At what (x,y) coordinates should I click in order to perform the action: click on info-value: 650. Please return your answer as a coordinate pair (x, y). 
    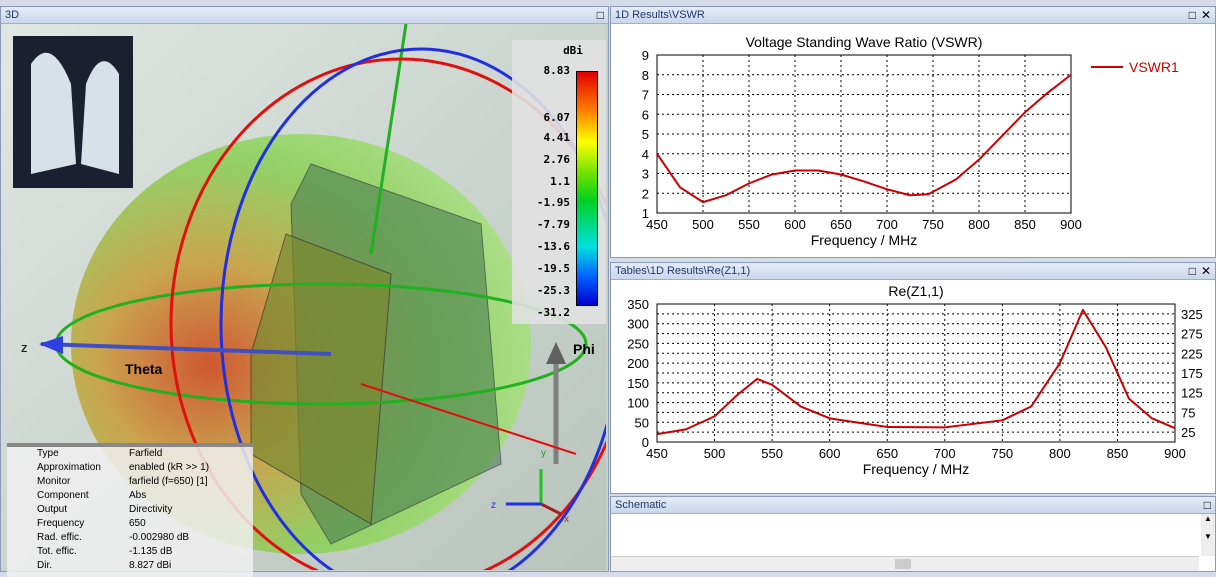
    Looking at the image, I should click on (137, 524).